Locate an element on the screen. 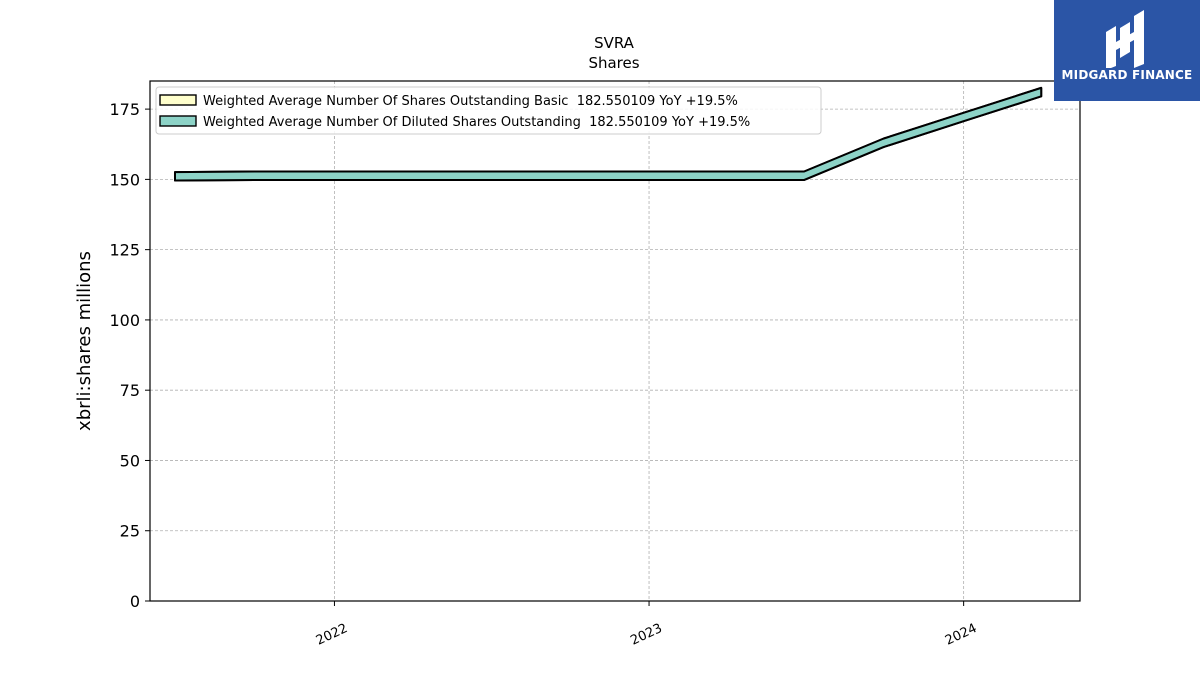 The image size is (1200, 675). y-tick-label: 75 is located at coordinates (130, 390).